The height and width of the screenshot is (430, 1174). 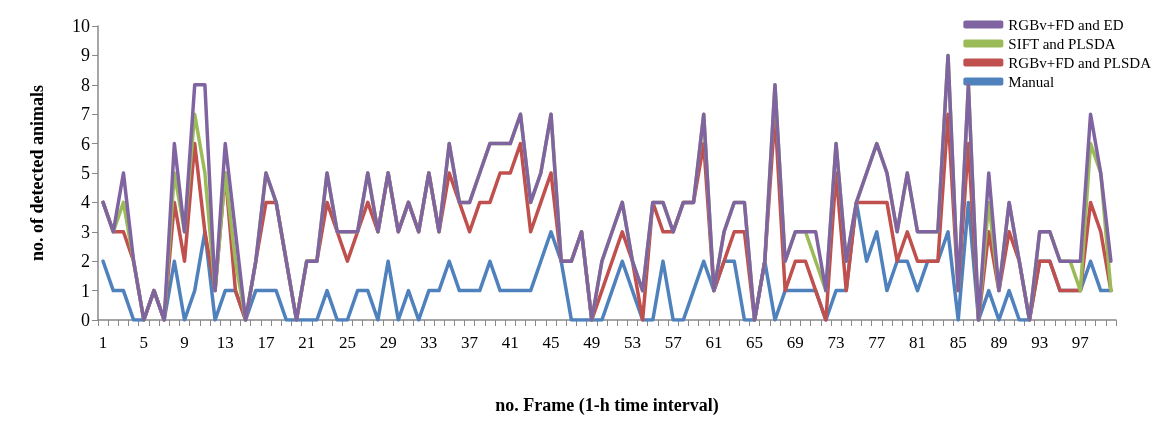 What do you see at coordinates (307, 342) in the screenshot?
I see `x-tick-label: 21` at bounding box center [307, 342].